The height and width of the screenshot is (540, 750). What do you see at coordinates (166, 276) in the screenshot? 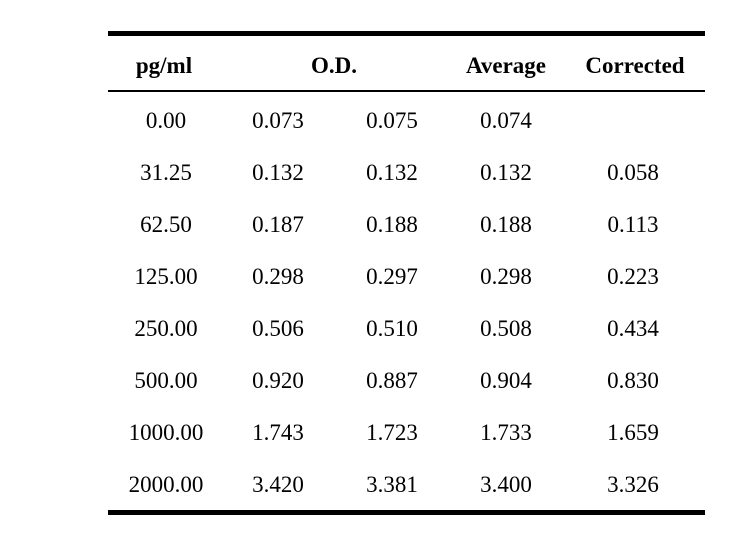
I see `cell-pg-ml: 125.00` at bounding box center [166, 276].